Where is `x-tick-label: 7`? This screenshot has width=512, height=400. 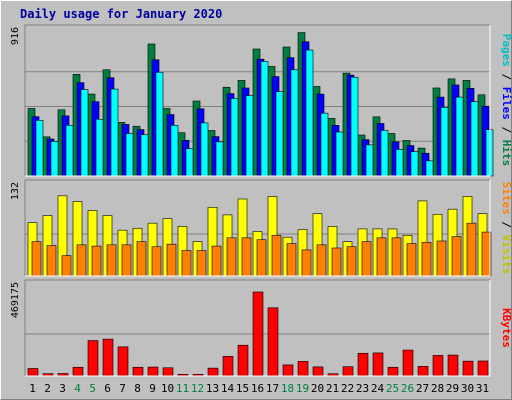
x-tick-label: 7 is located at coordinates (122, 388).